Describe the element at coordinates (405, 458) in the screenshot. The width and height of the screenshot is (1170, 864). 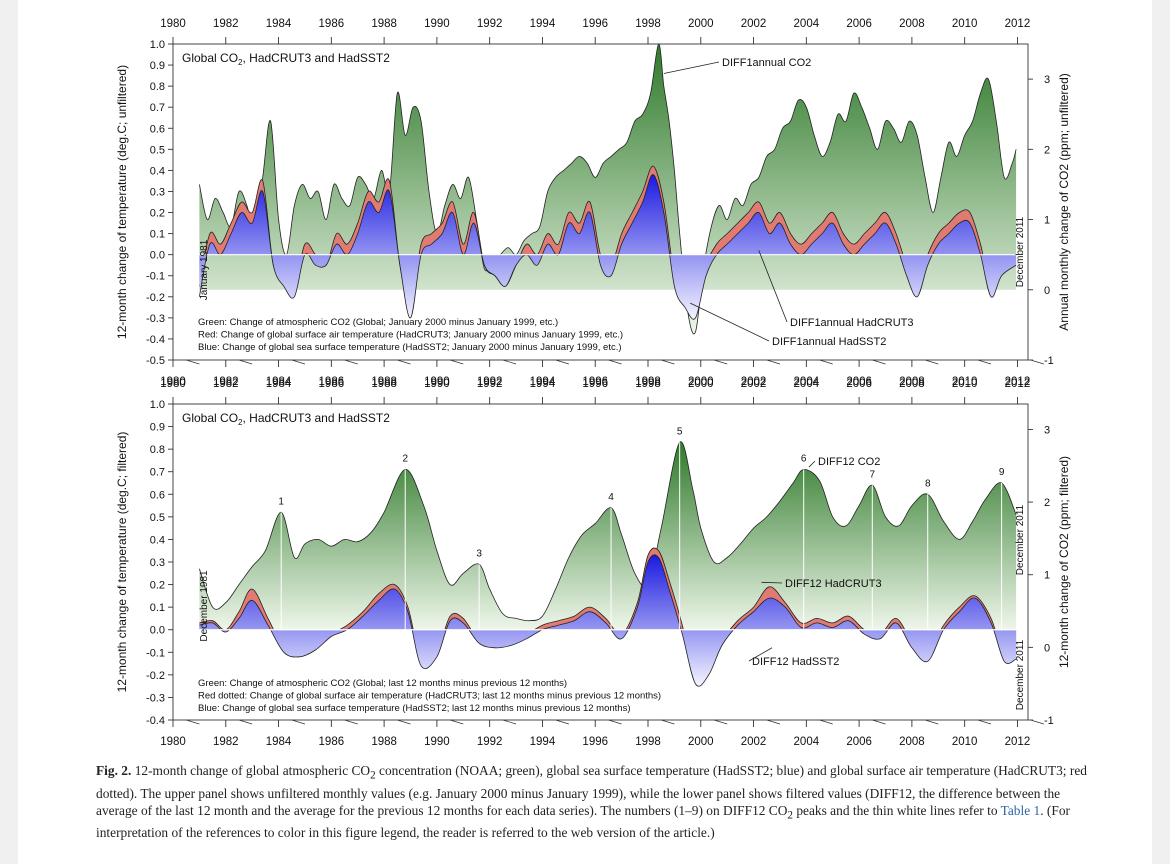
I see `panel-2-peak-label: 2` at that location.